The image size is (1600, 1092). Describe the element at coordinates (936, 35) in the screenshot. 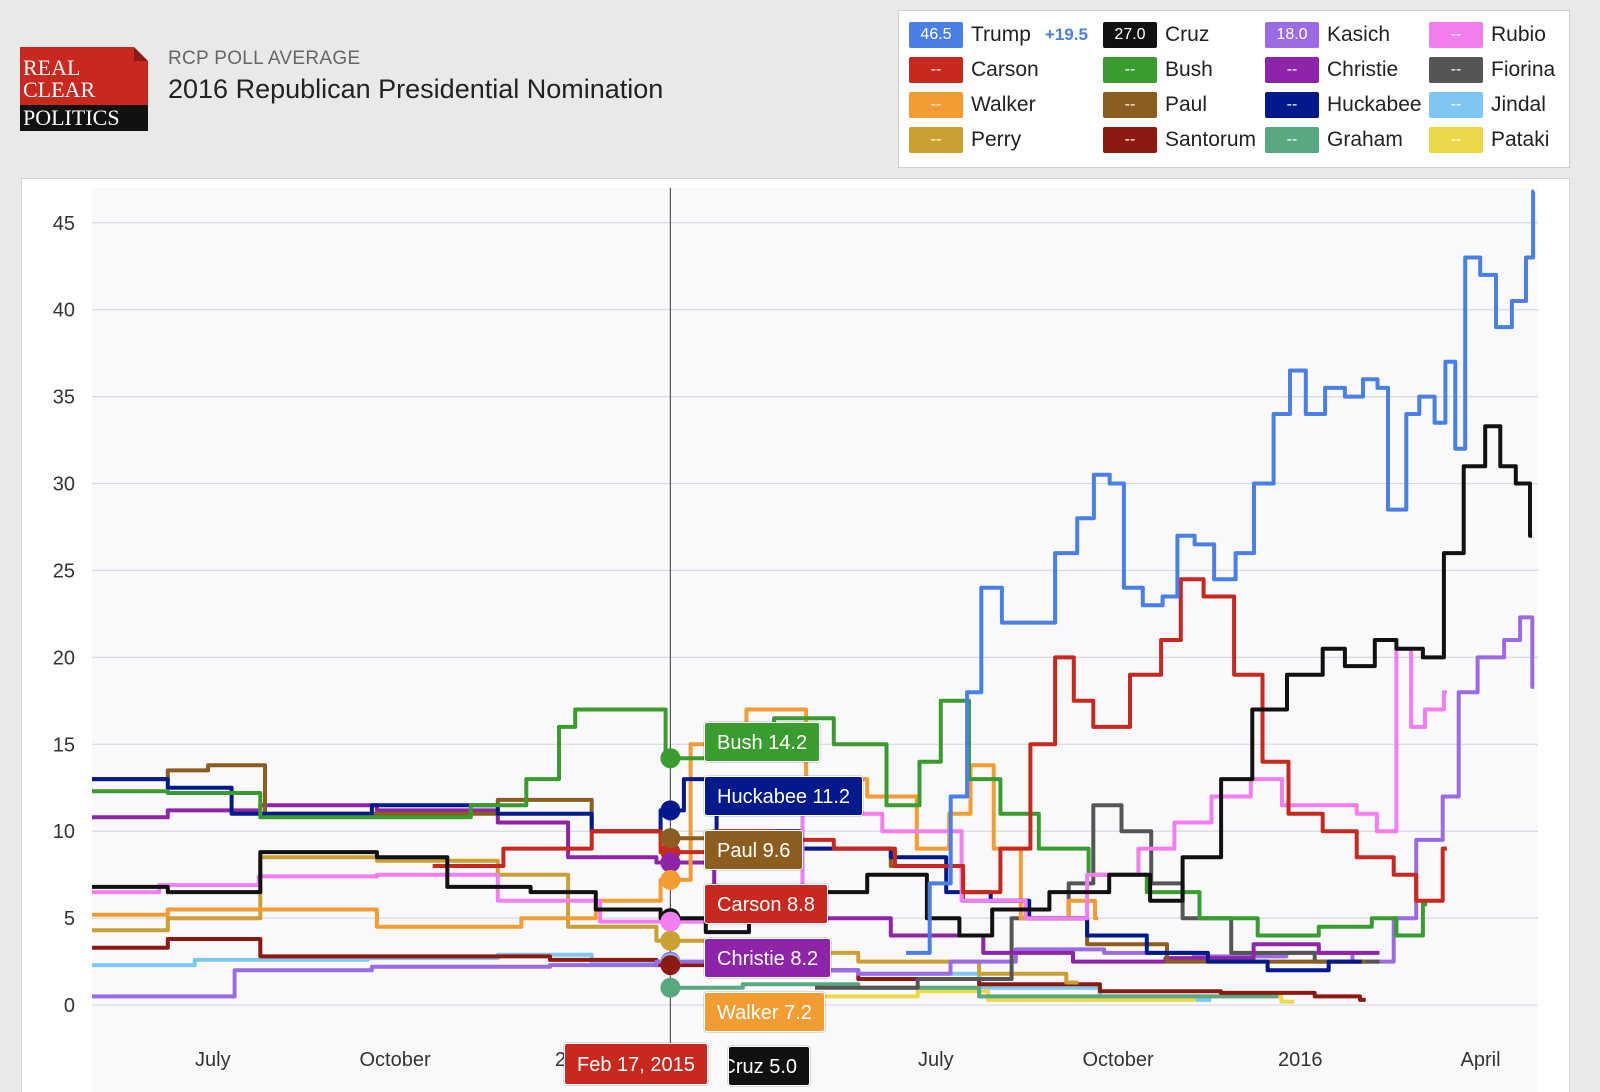

I see `legend-value-trump: 46.5` at that location.